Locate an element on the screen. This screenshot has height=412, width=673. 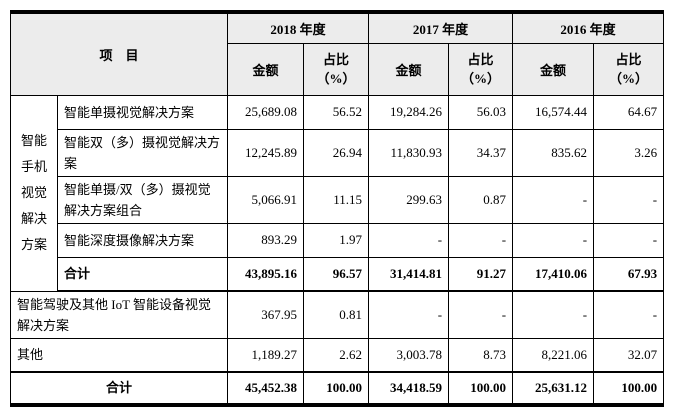
header-sub-row: 金额 占比 （%） 金额 占比 （%） 金额 占比 （%） is located at coordinates (338, 69).